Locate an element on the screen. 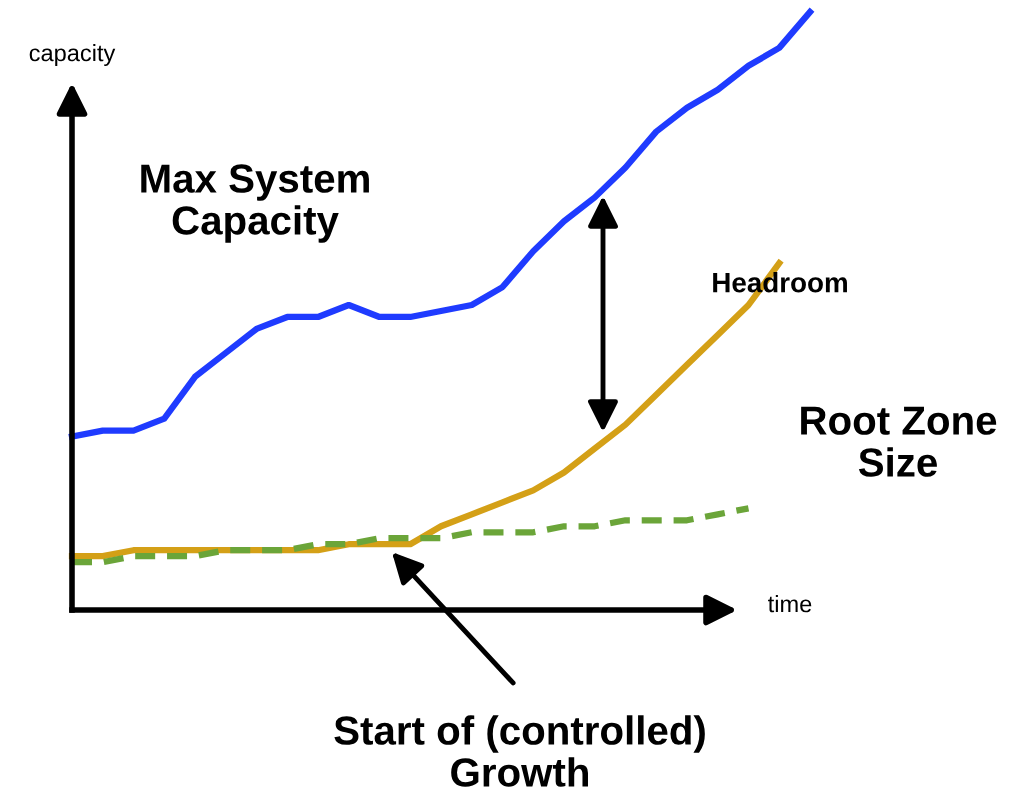 This screenshot has height=811, width=1028. x-axis-title: time is located at coordinates (790, 603).